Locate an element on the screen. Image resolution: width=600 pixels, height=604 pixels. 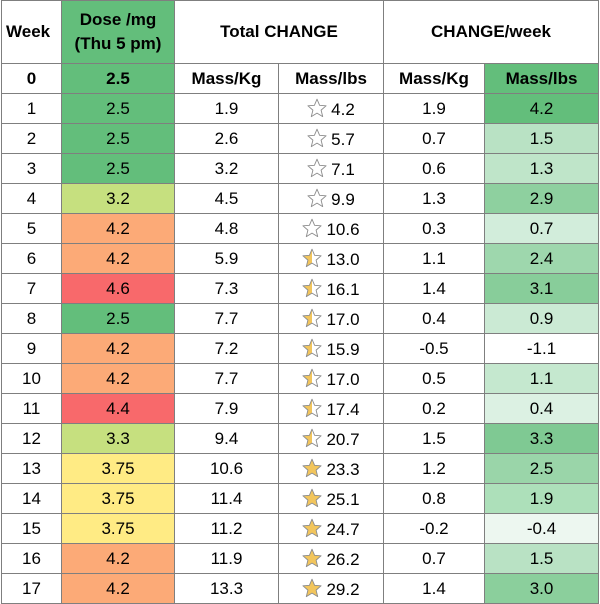
week-cell: 7 is located at coordinates (31, 288).